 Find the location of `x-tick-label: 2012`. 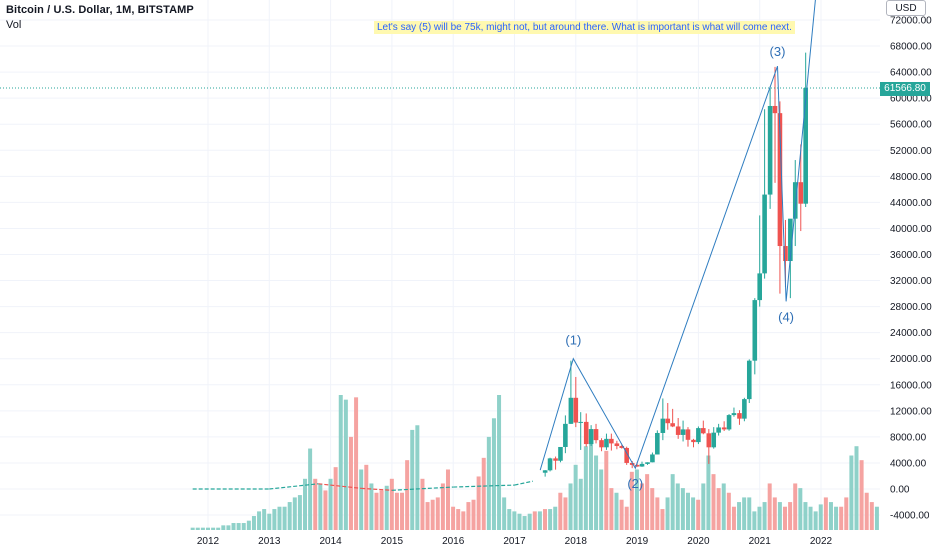

x-tick-label: 2012 is located at coordinates (208, 541).